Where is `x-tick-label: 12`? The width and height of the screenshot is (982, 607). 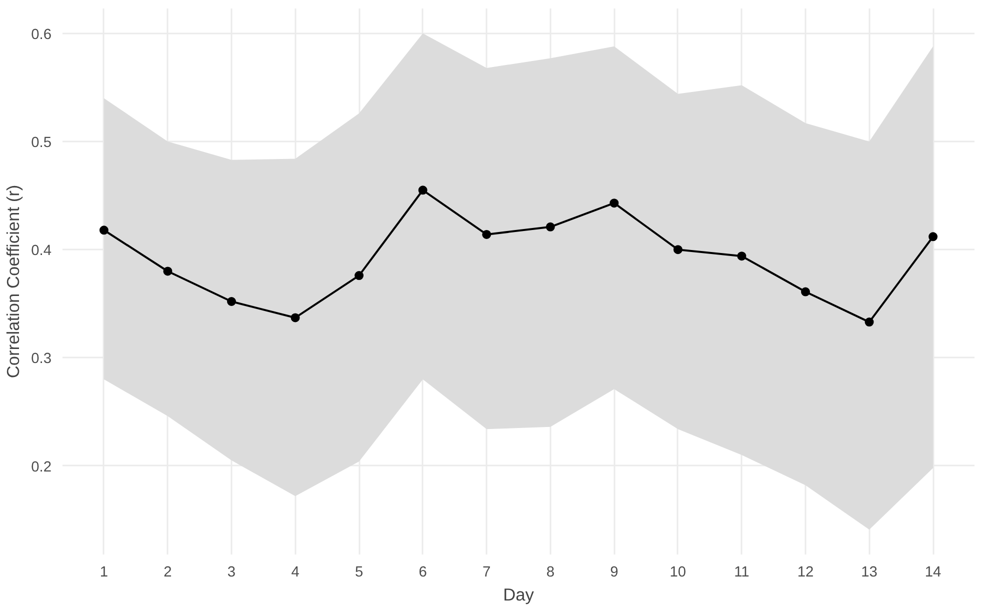
x-tick-label: 12 is located at coordinates (805, 572).